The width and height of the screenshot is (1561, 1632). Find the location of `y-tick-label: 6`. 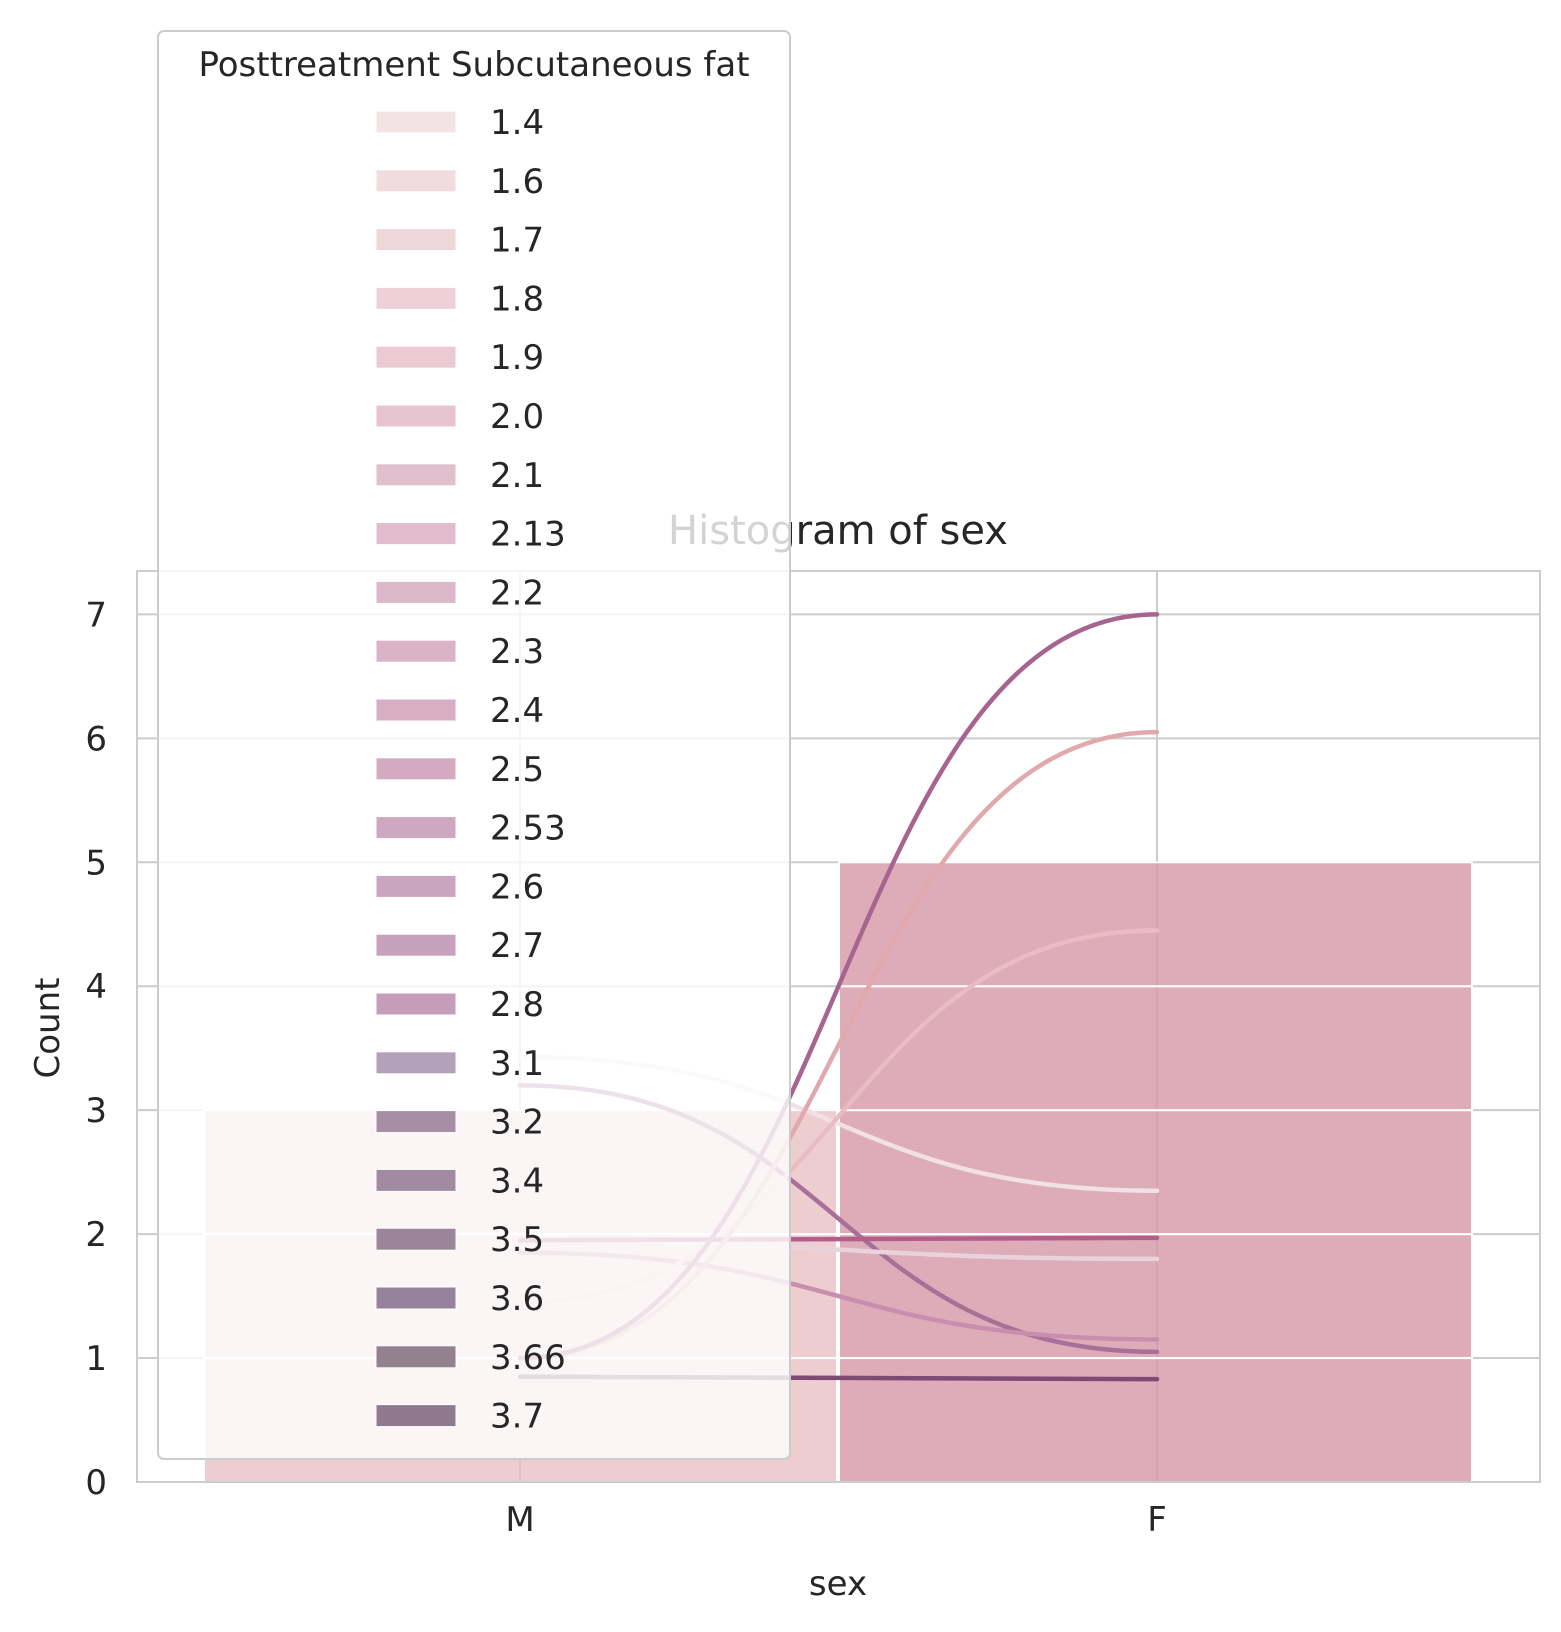

y-tick-label: 6 is located at coordinates (96, 739).